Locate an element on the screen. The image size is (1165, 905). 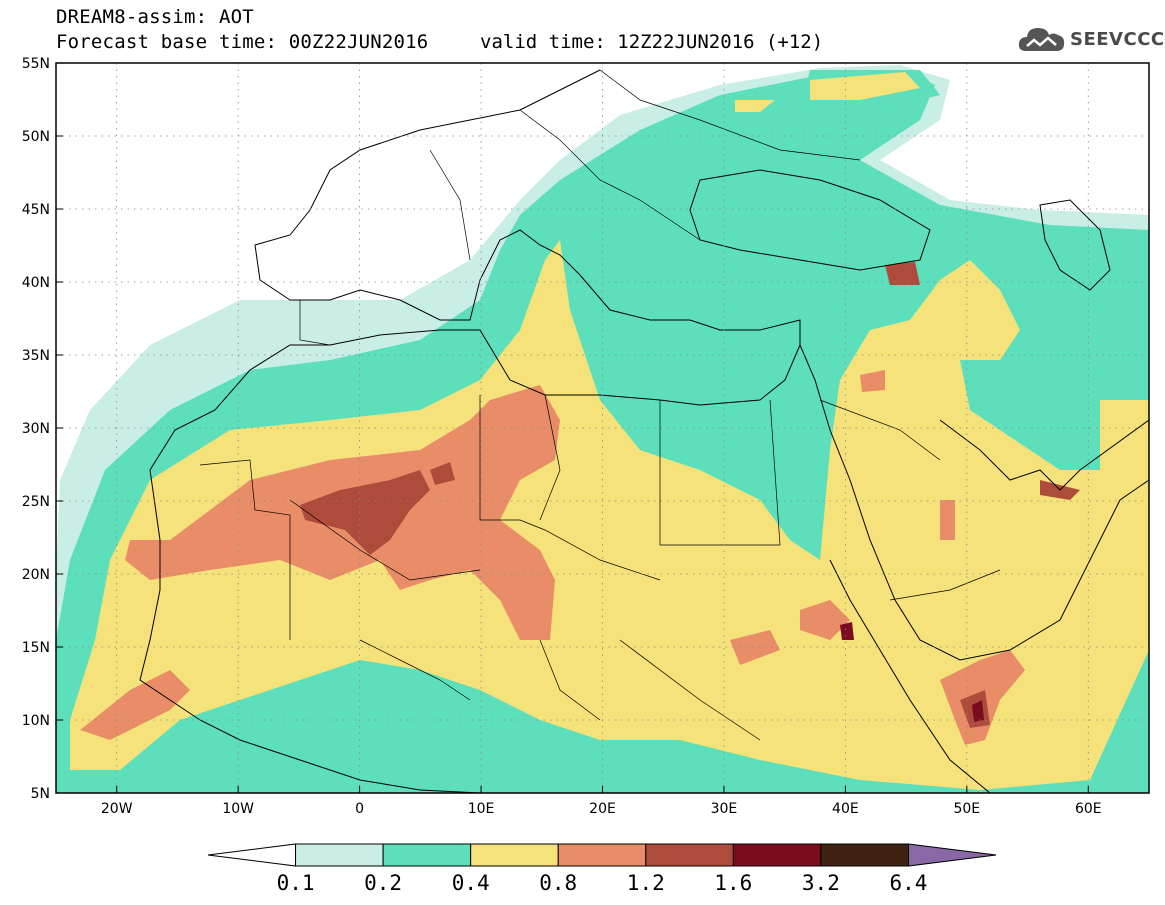
lon-tick-label: 20E is located at coordinates (602, 809).